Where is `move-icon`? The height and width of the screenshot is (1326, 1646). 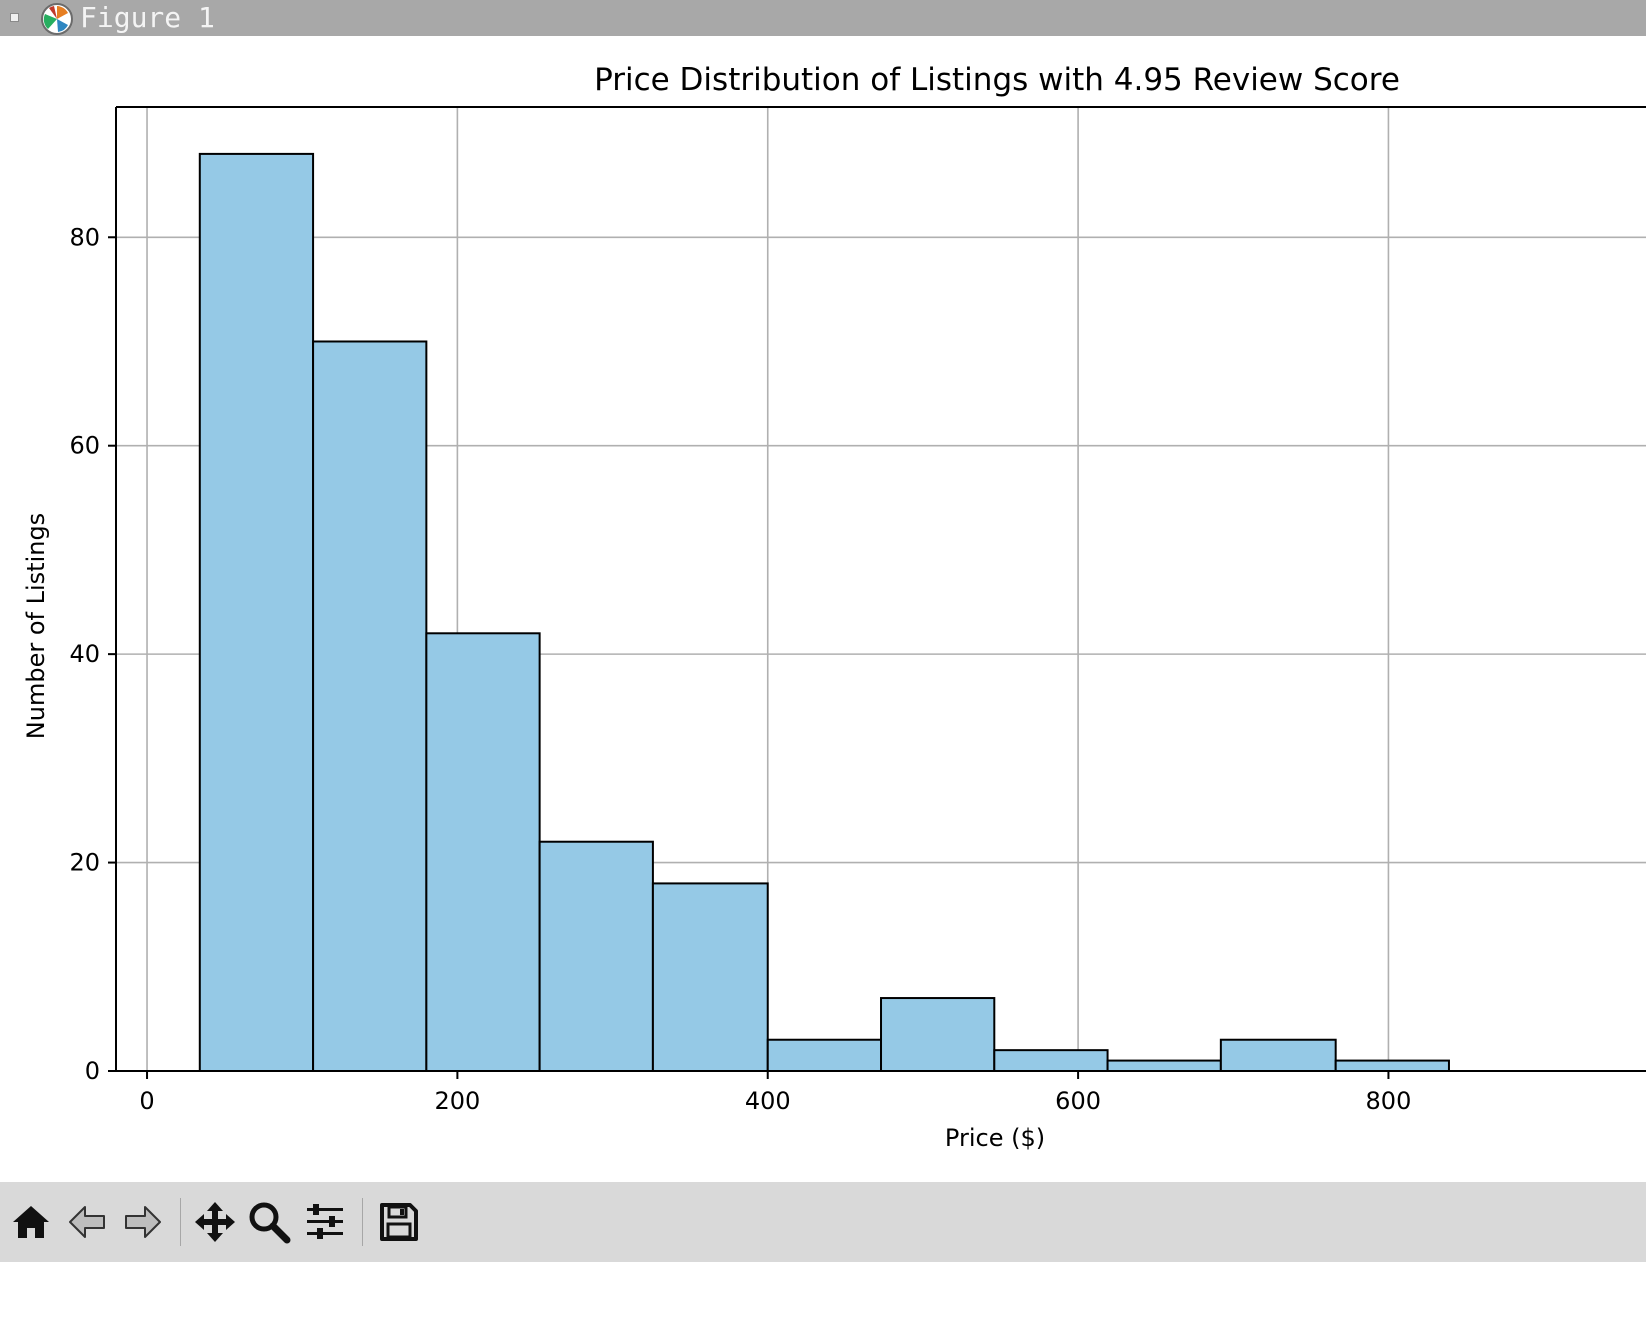 move-icon is located at coordinates (215, 1222).